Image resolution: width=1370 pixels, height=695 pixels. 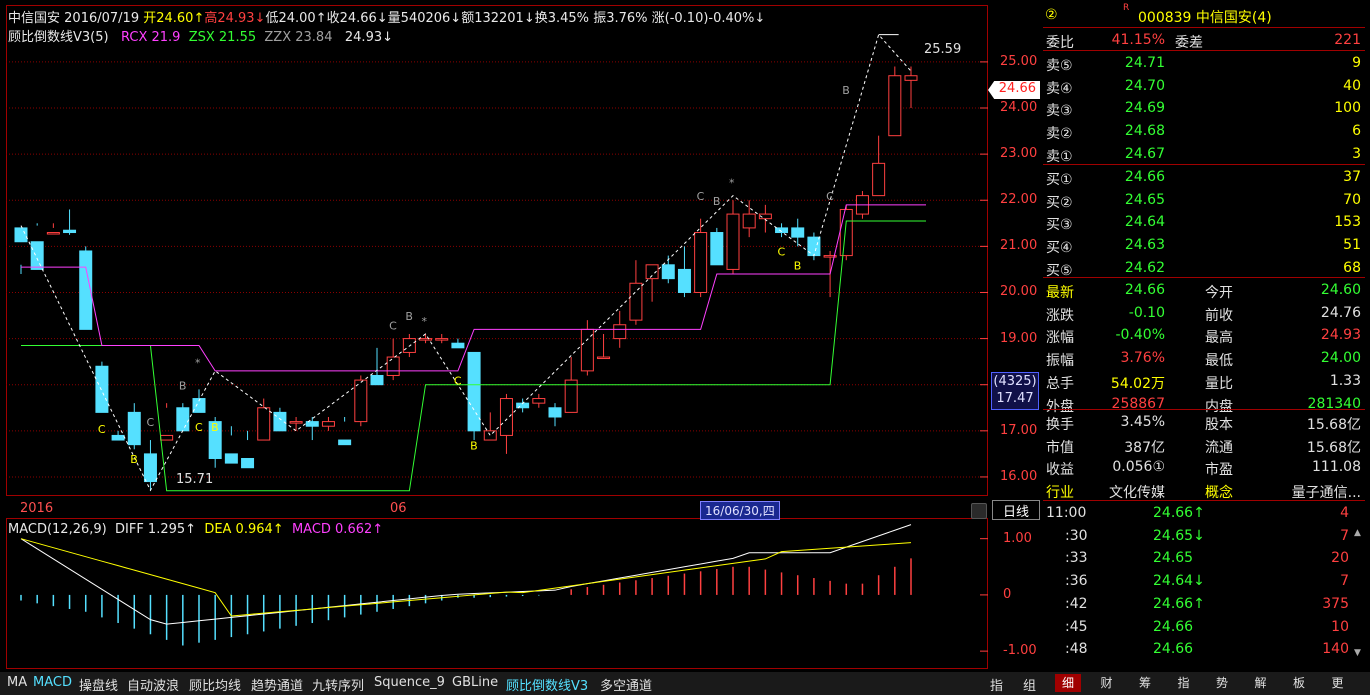 What do you see at coordinates (1204, 201) in the screenshot?
I see `bid-row: 买② 24.65 70` at bounding box center [1204, 201].